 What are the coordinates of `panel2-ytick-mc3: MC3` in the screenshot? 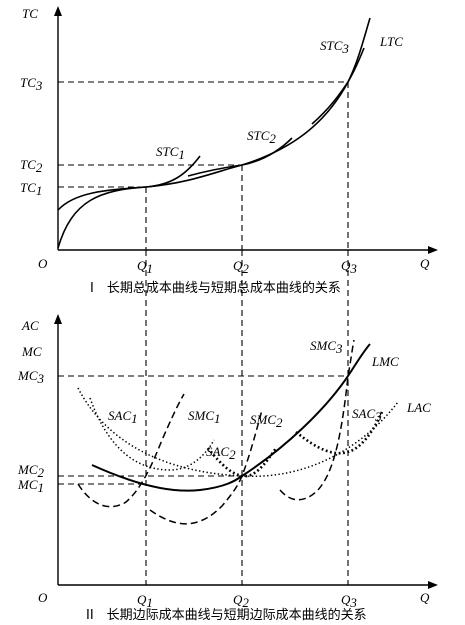 It's located at (31, 377).